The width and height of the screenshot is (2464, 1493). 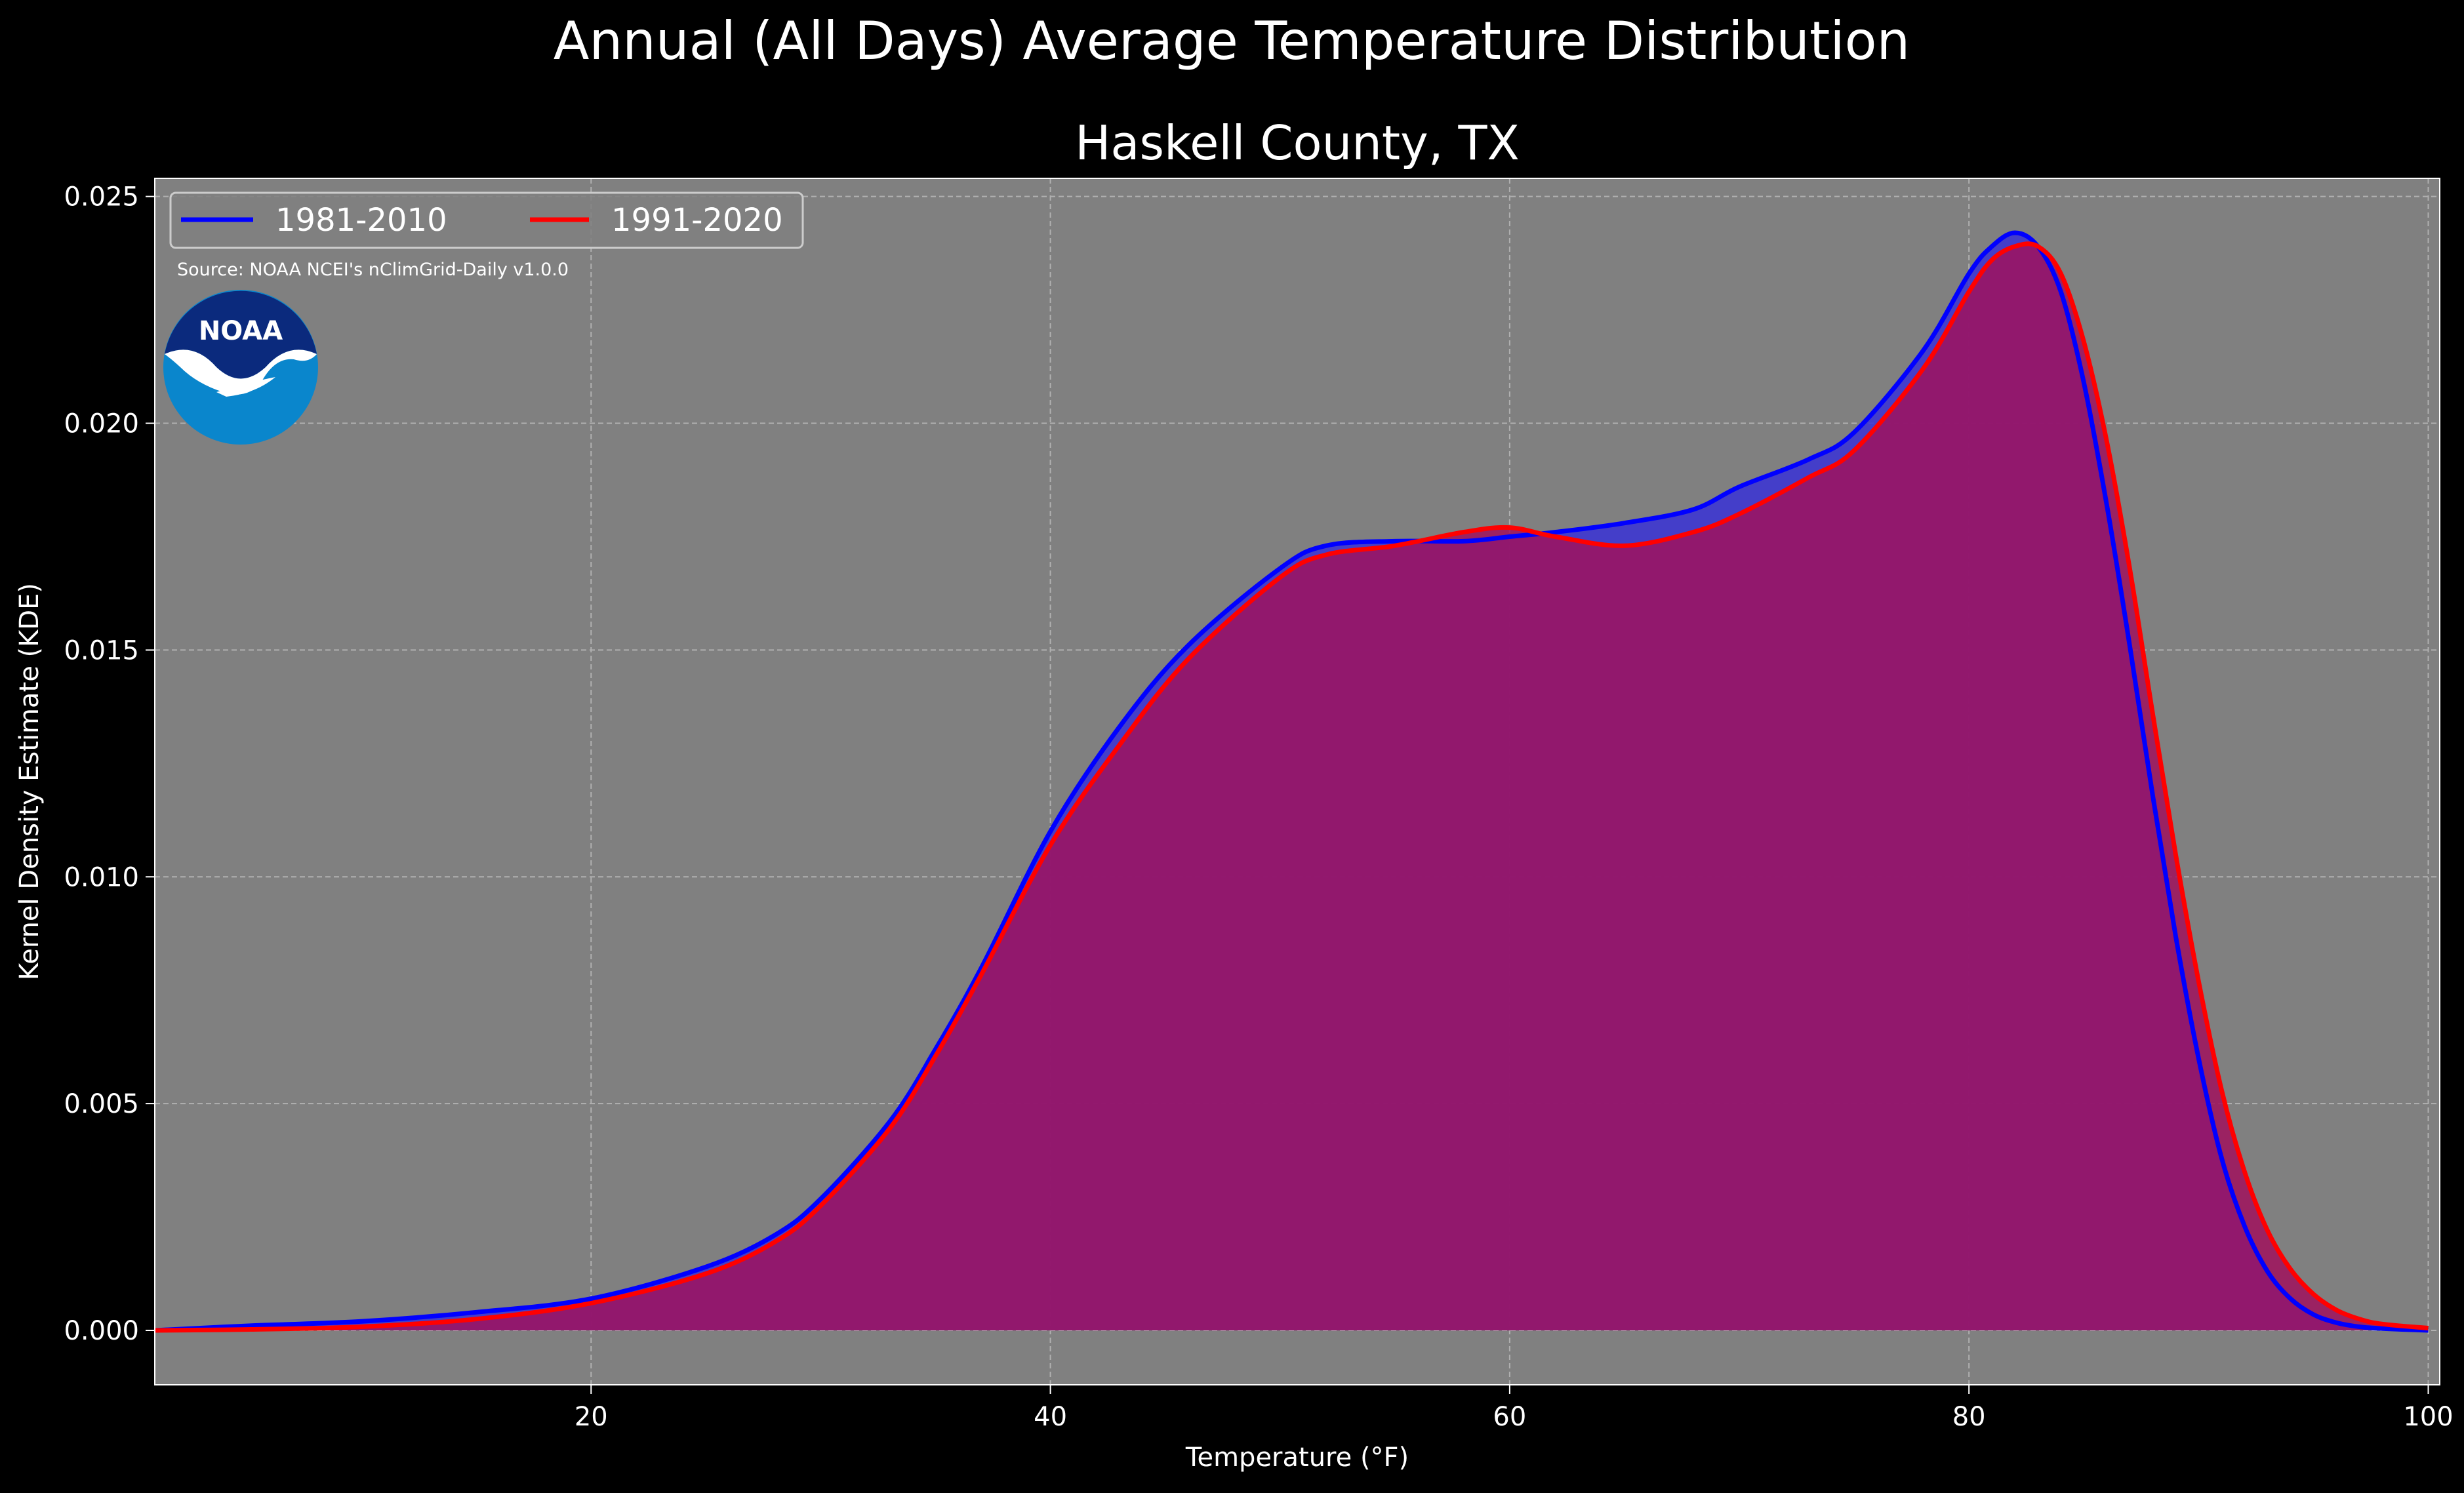 I want to click on legend-entry-1981-2010: 1981-2010, so click(x=361, y=220).